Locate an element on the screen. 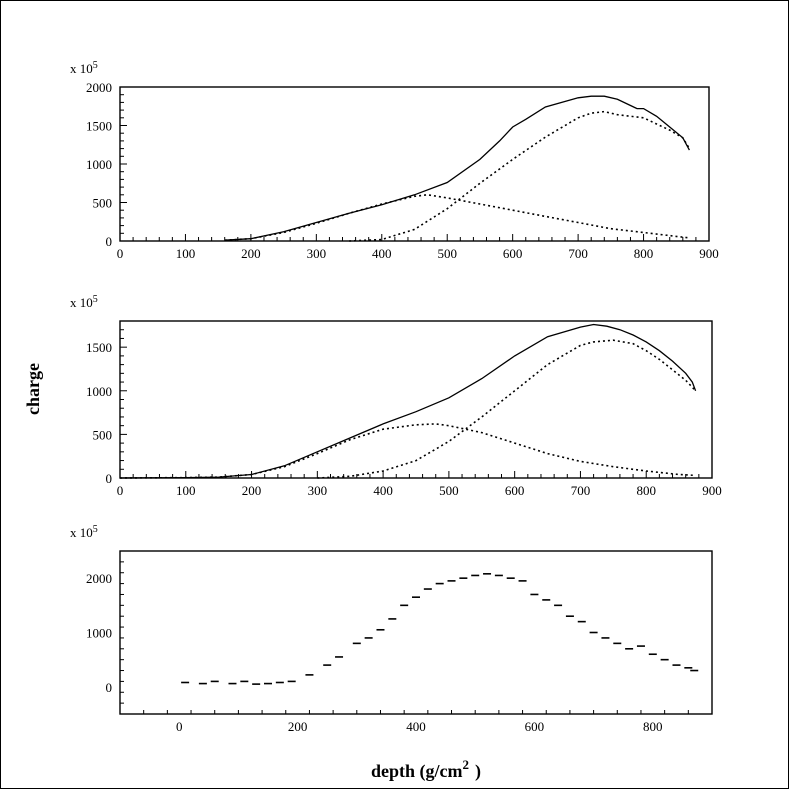 This screenshot has height=795, width=791. y-axis-title: charge is located at coordinates (33, 389).